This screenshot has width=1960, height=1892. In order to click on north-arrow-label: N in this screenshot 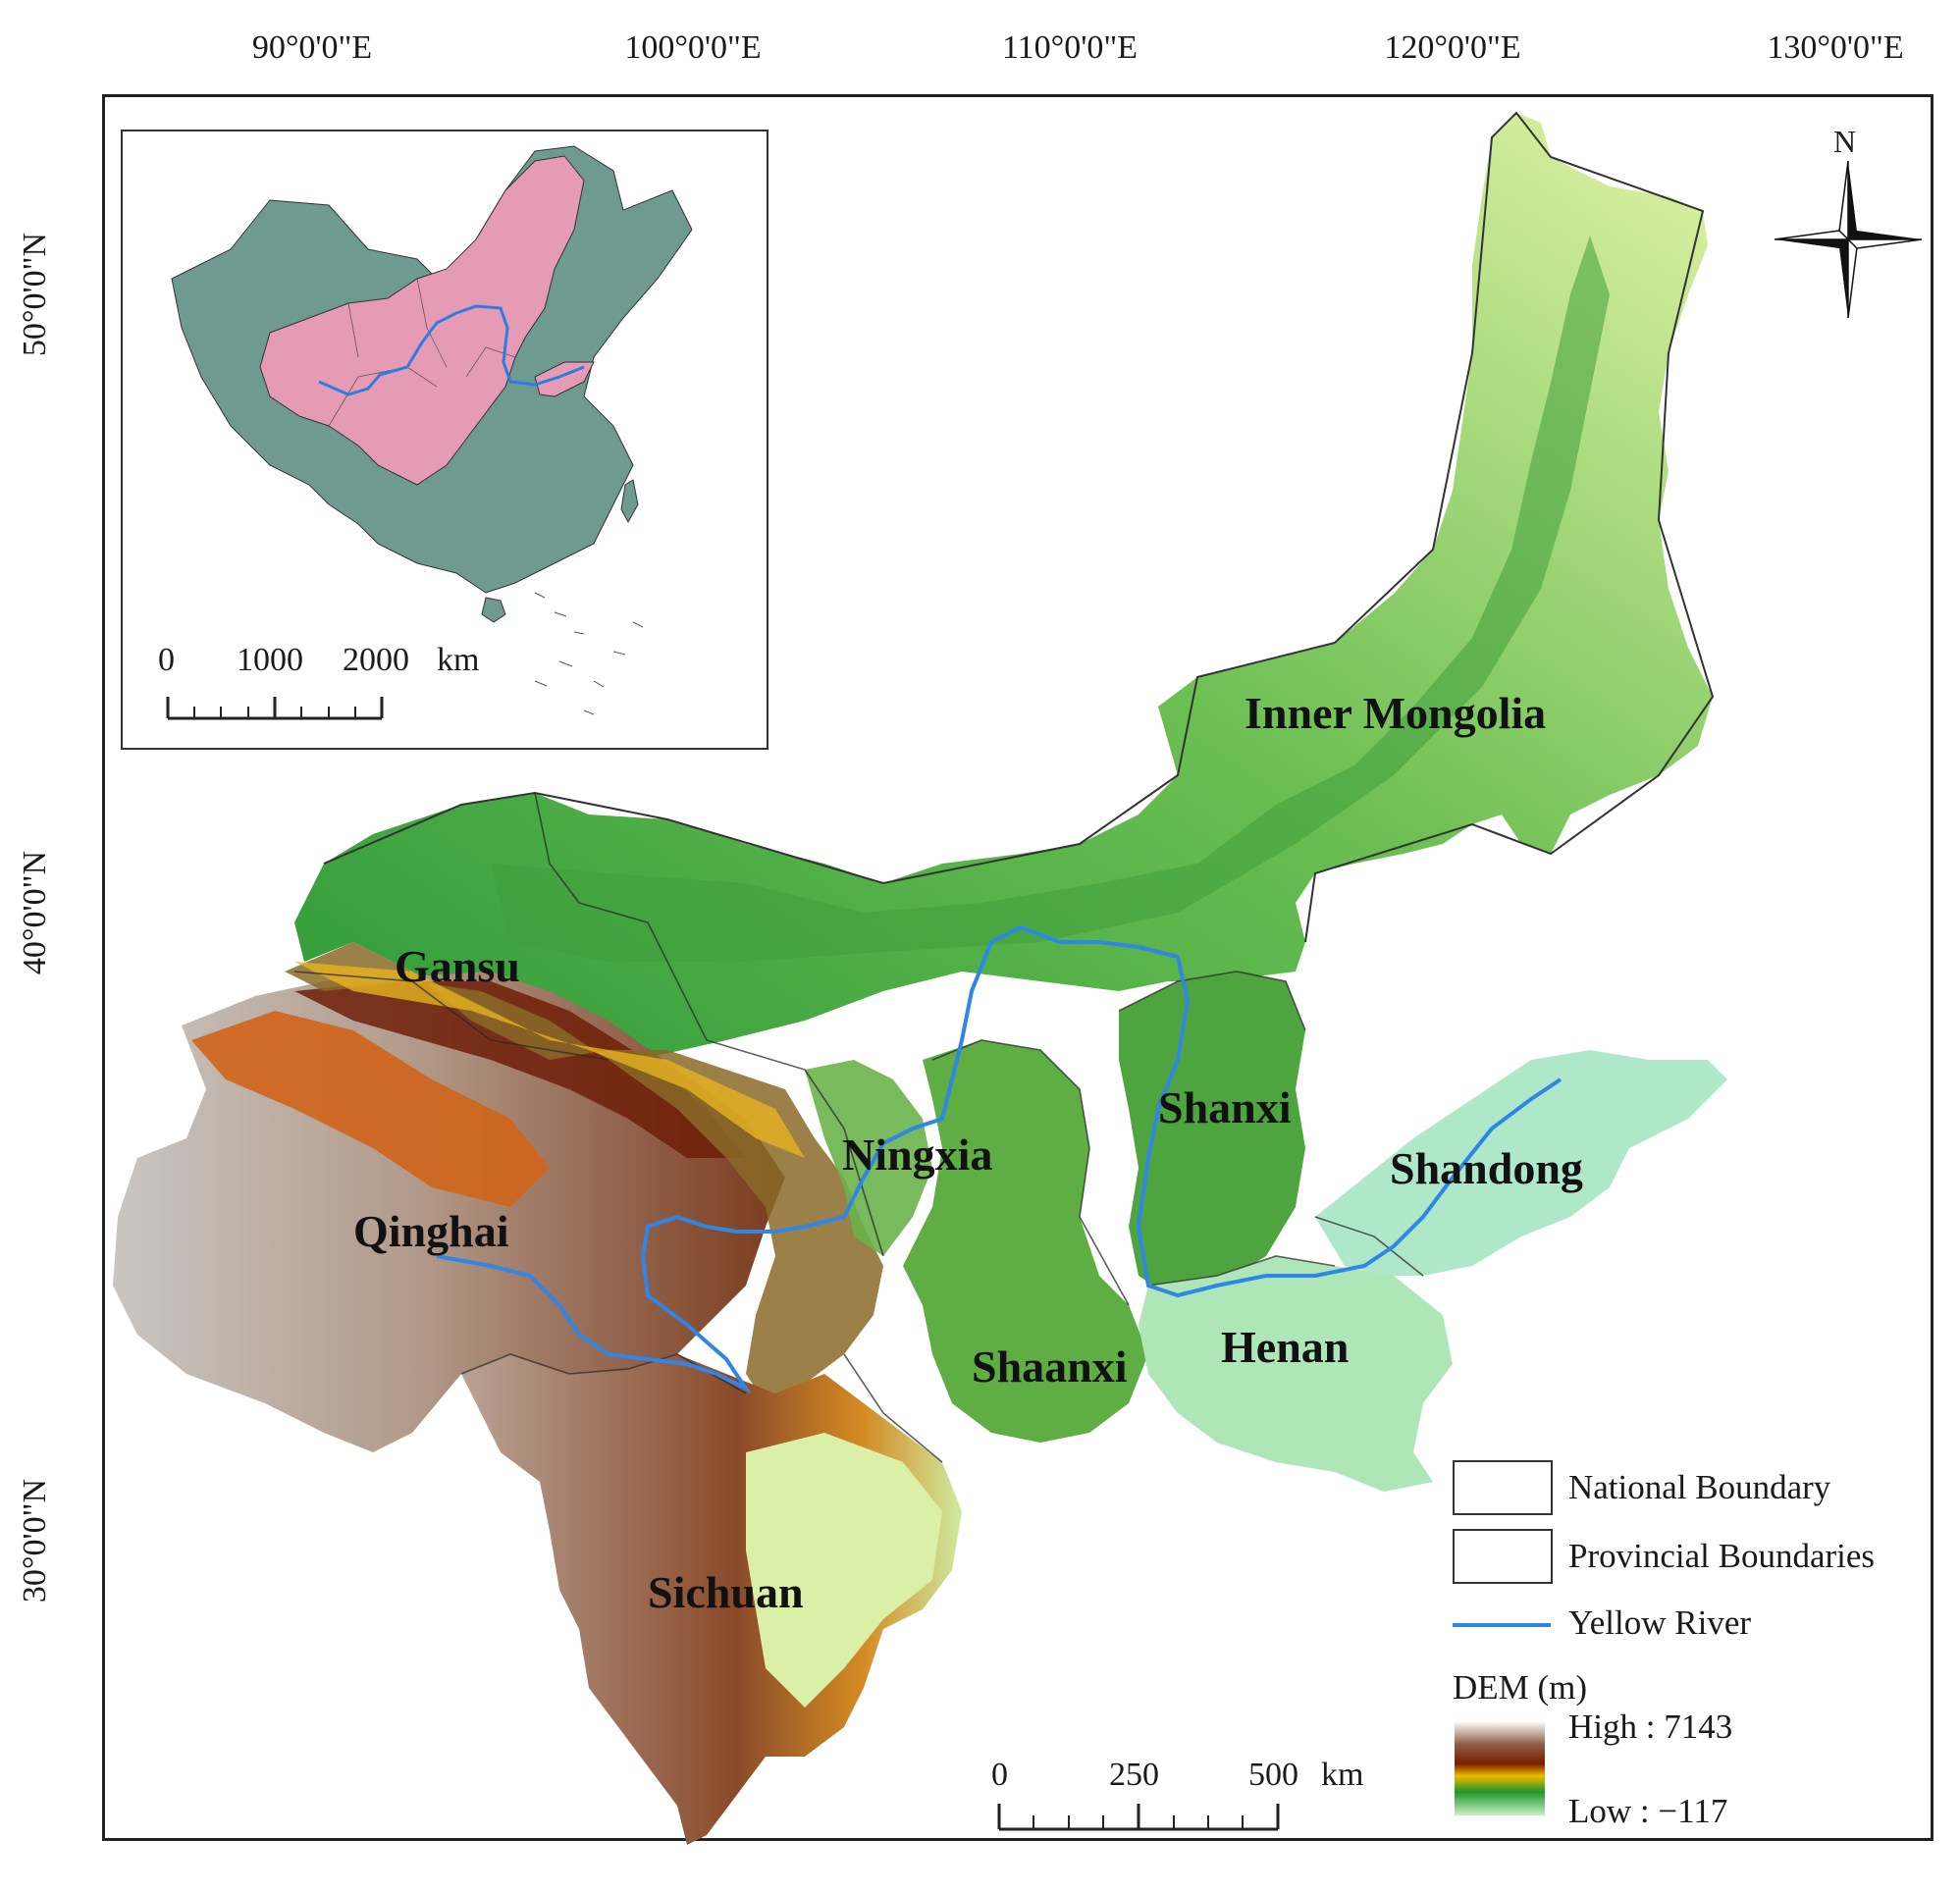, I will do `click(1845, 141)`.